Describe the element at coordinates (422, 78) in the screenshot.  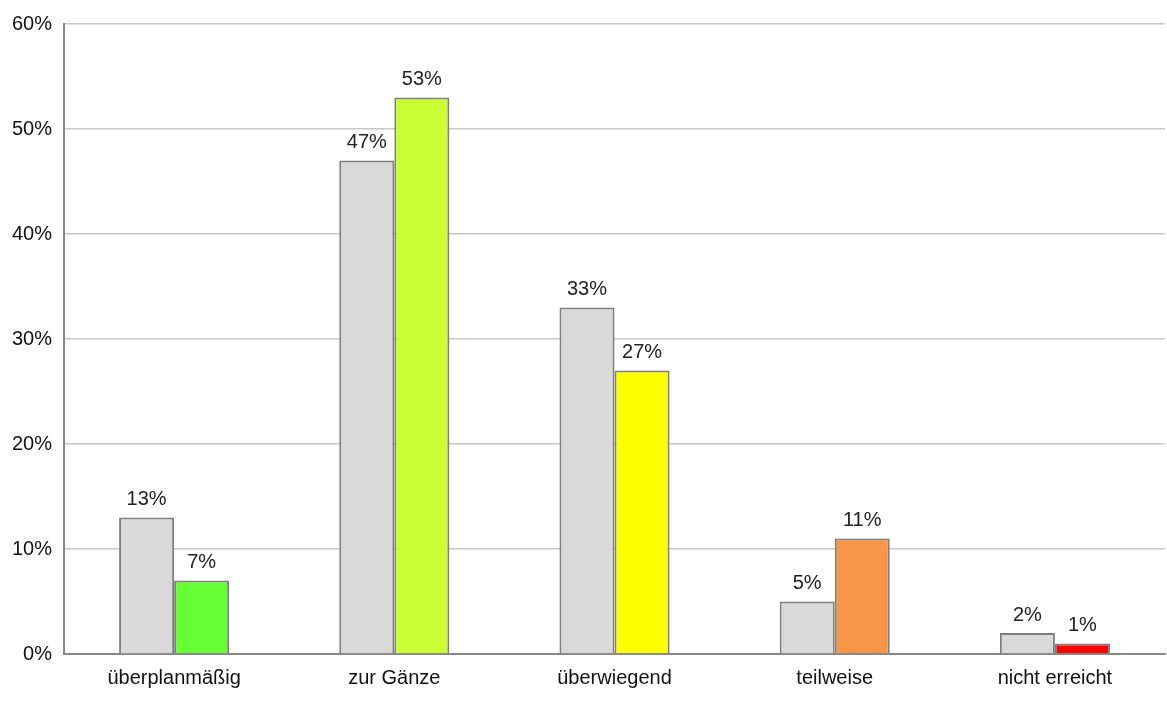
I see `data-label: 53%` at that location.